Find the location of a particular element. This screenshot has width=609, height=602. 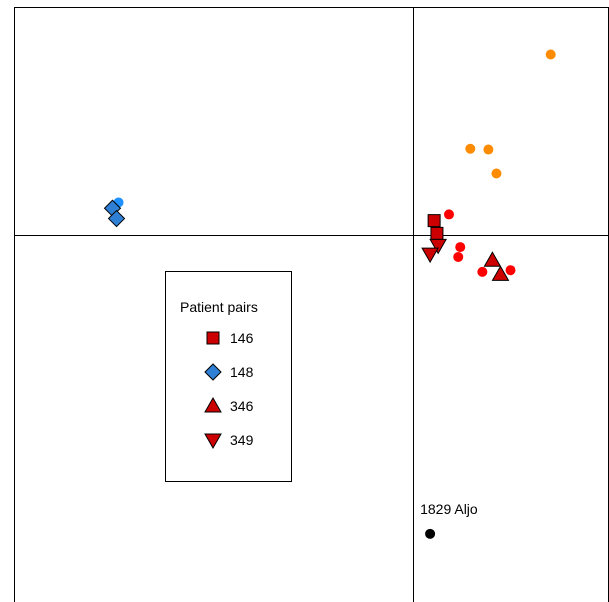

legend-entries: 146 148 346 349 is located at coordinates (229, 390).